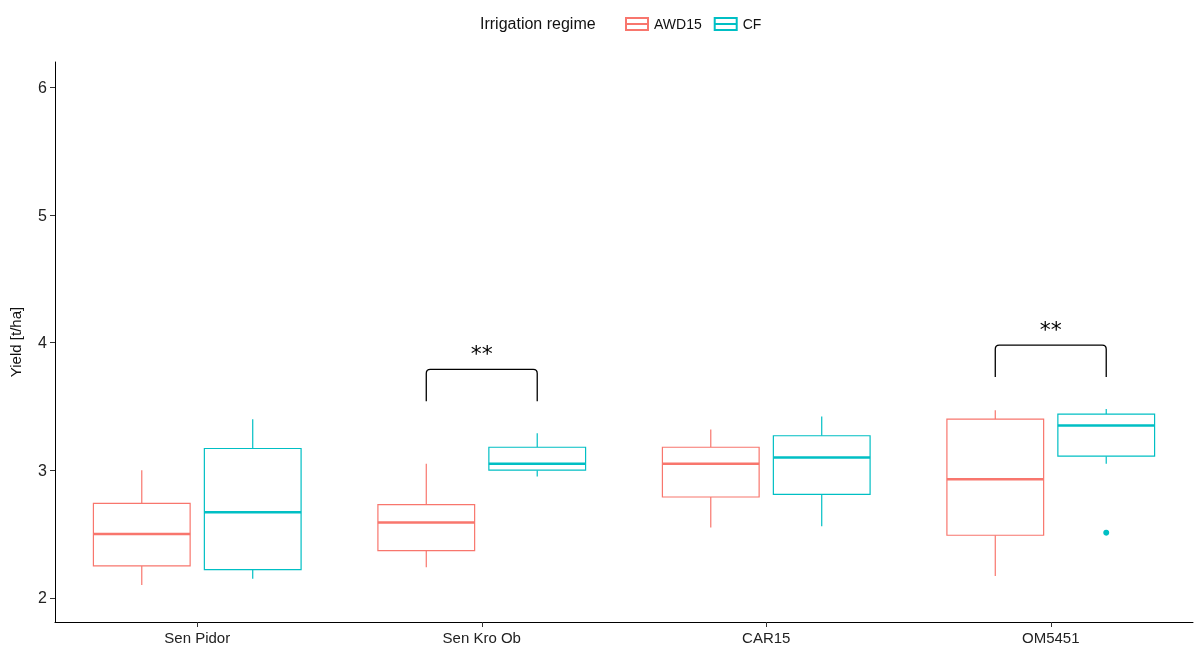  Describe the element at coordinates (678, 24) in the screenshot. I see `legend-label: AWD15` at that location.